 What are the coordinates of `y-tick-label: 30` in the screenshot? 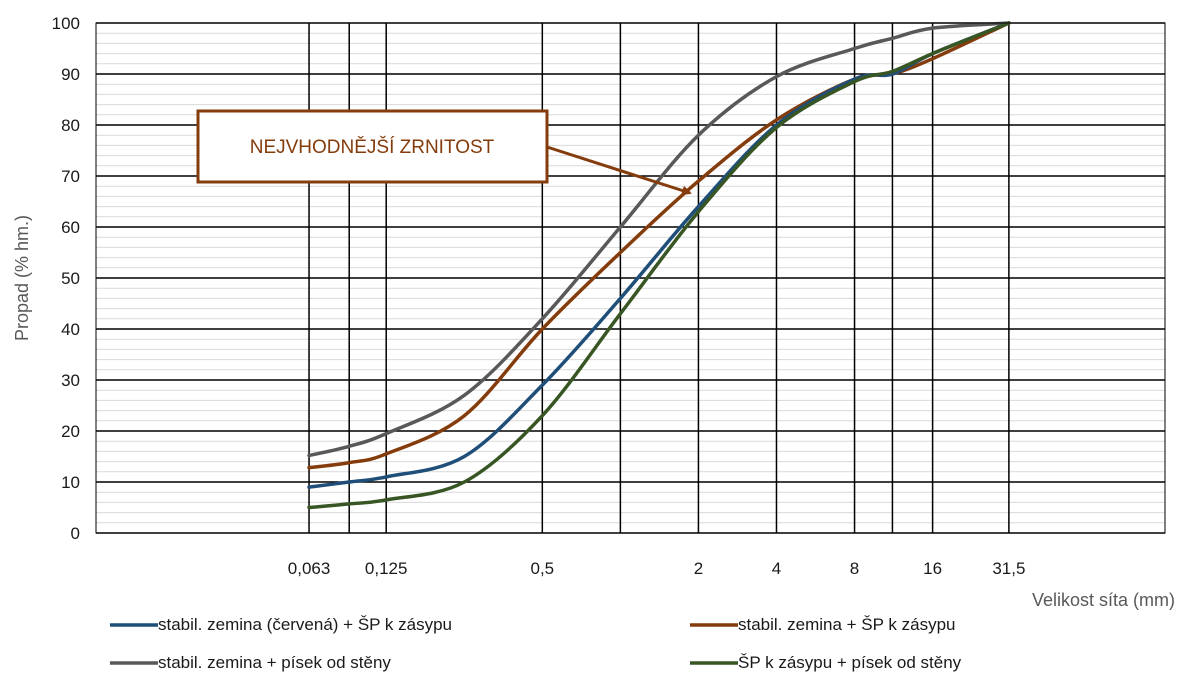 It's located at (70, 380).